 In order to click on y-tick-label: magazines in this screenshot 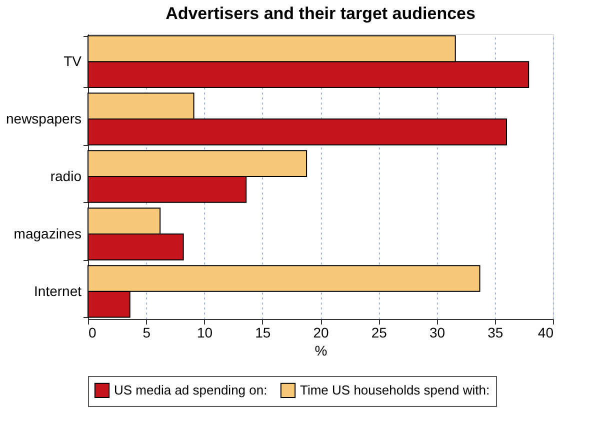, I will do `click(48, 233)`.